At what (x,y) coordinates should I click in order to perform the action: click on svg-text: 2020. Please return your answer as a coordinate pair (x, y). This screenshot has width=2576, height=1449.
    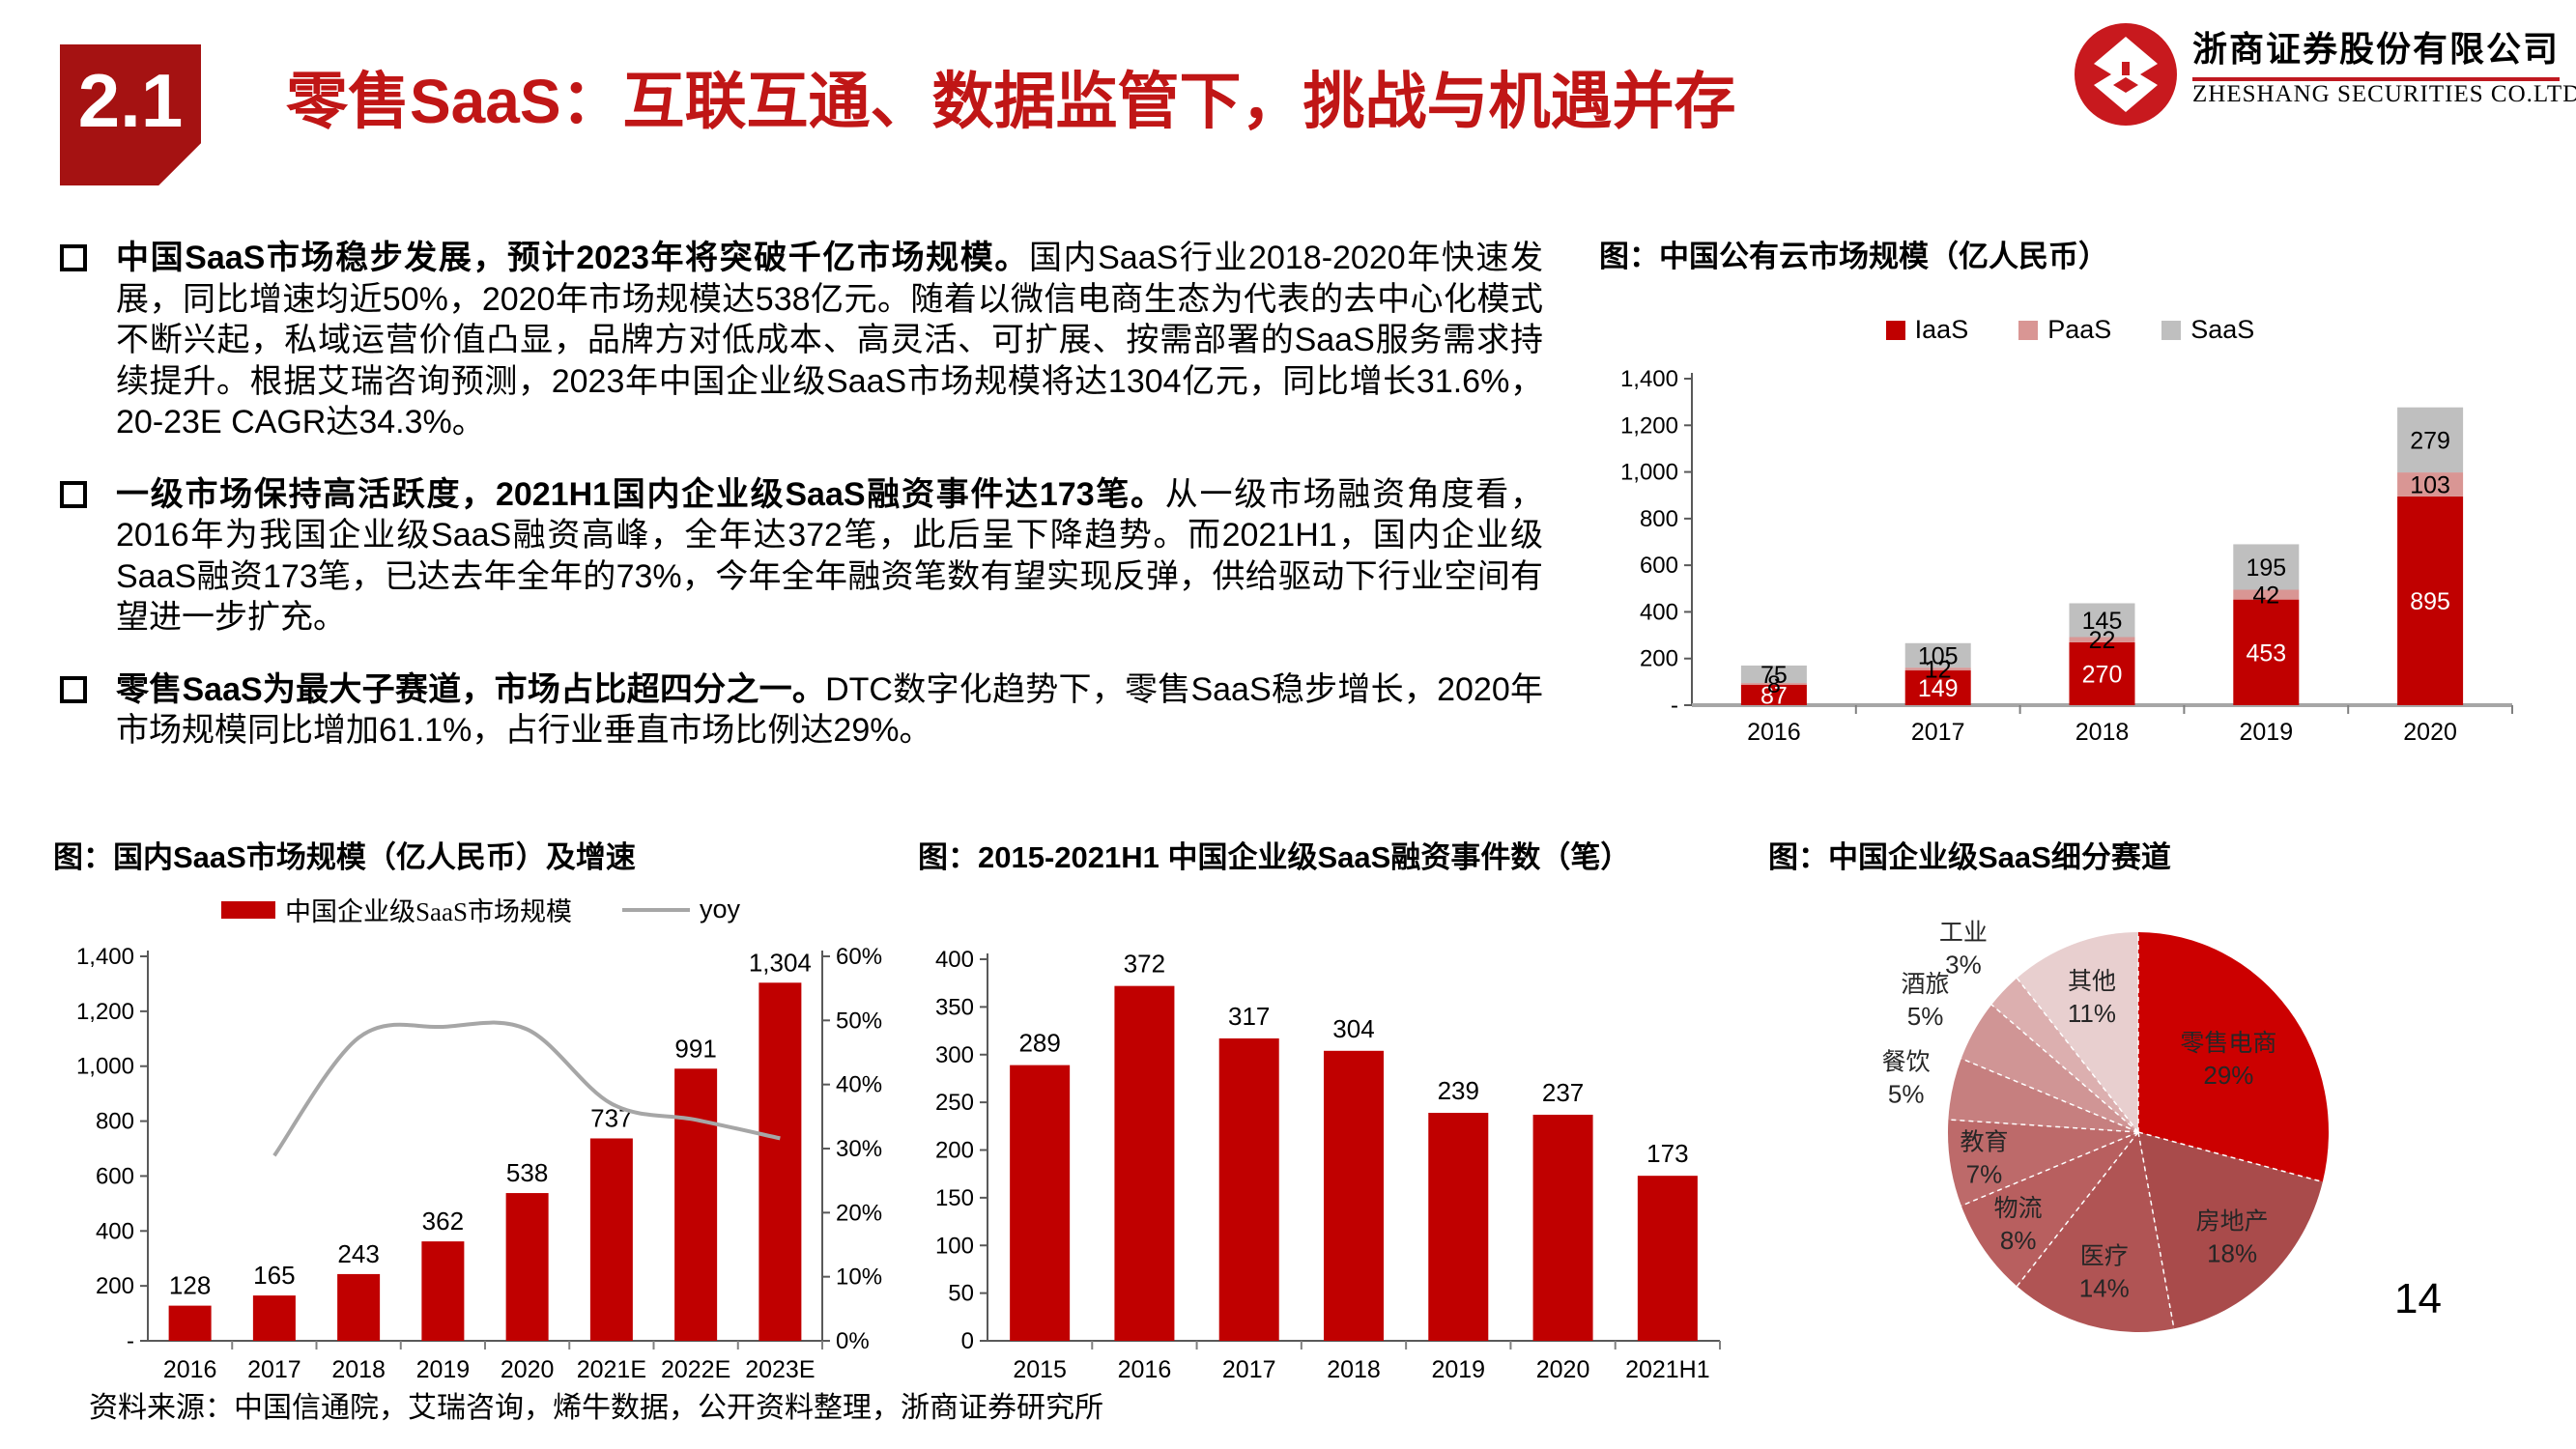
    Looking at the image, I should click on (1563, 1369).